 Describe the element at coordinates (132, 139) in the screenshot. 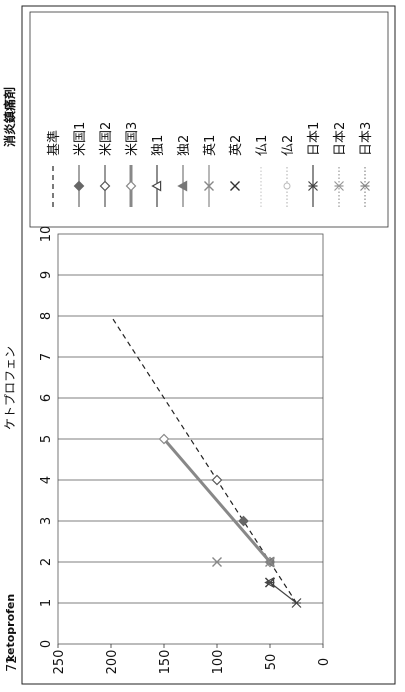

I see `legend-label: 米国3` at that location.